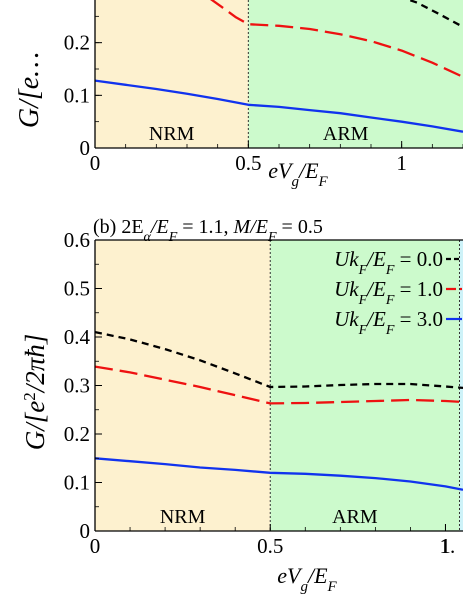 Image resolution: width=463 pixels, height=599 pixels. I want to click on legend-label-2: UkF/EF = 3.0, so click(388, 322).